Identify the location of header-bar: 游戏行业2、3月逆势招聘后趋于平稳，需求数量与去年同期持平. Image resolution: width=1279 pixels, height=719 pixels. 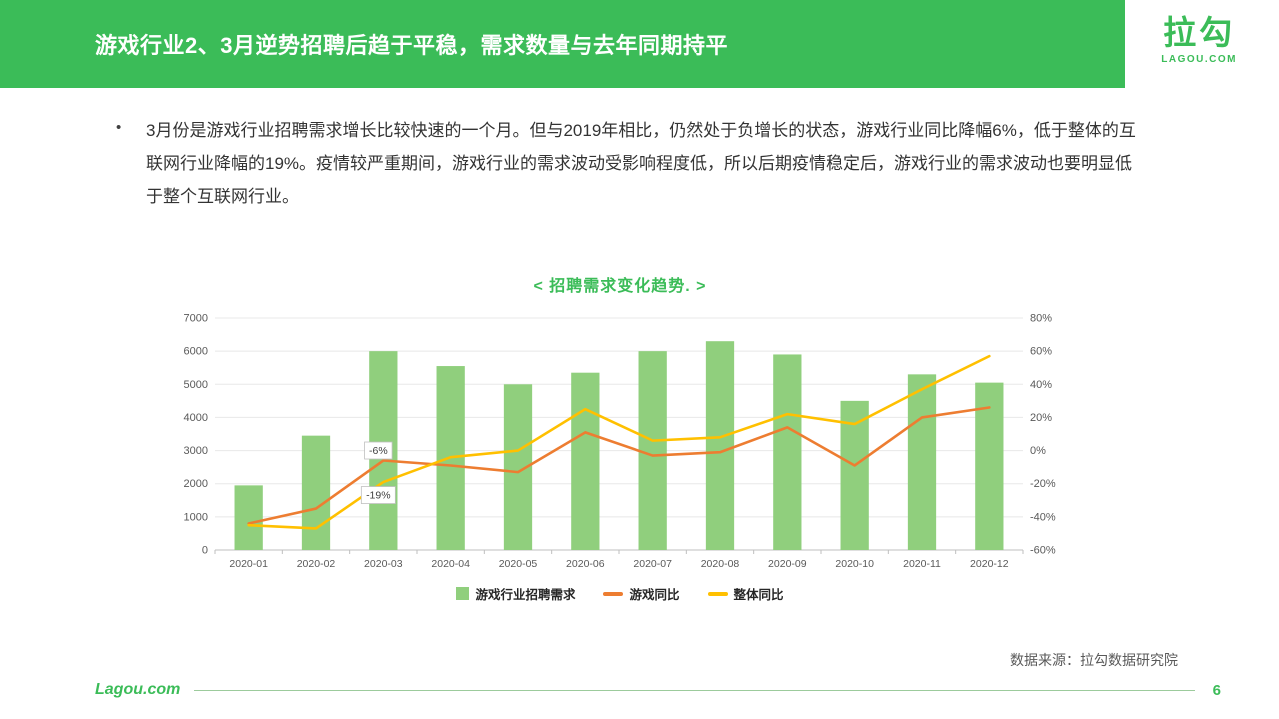
(562, 44).